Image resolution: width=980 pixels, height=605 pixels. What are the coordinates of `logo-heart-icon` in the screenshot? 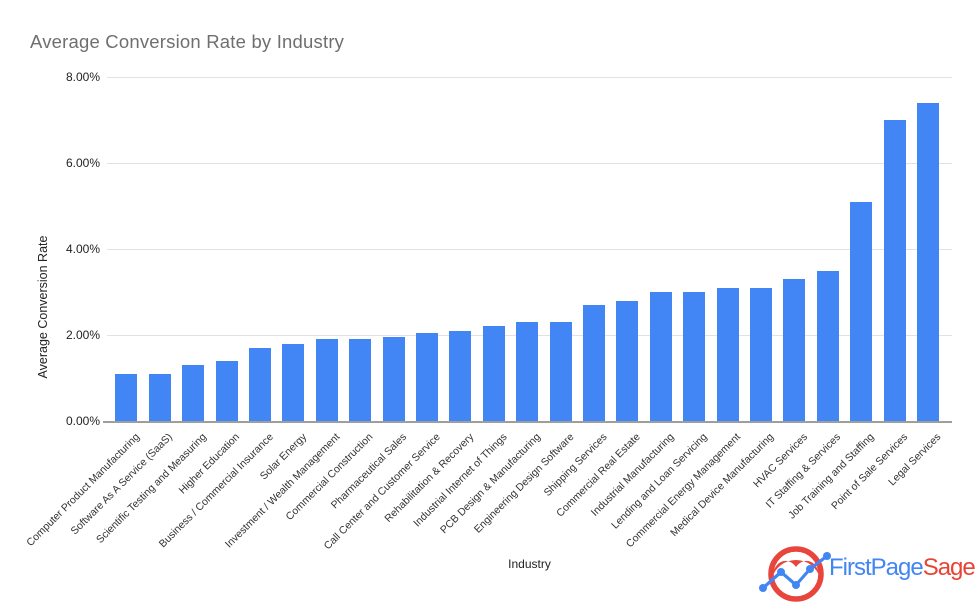 It's located at (796, 569).